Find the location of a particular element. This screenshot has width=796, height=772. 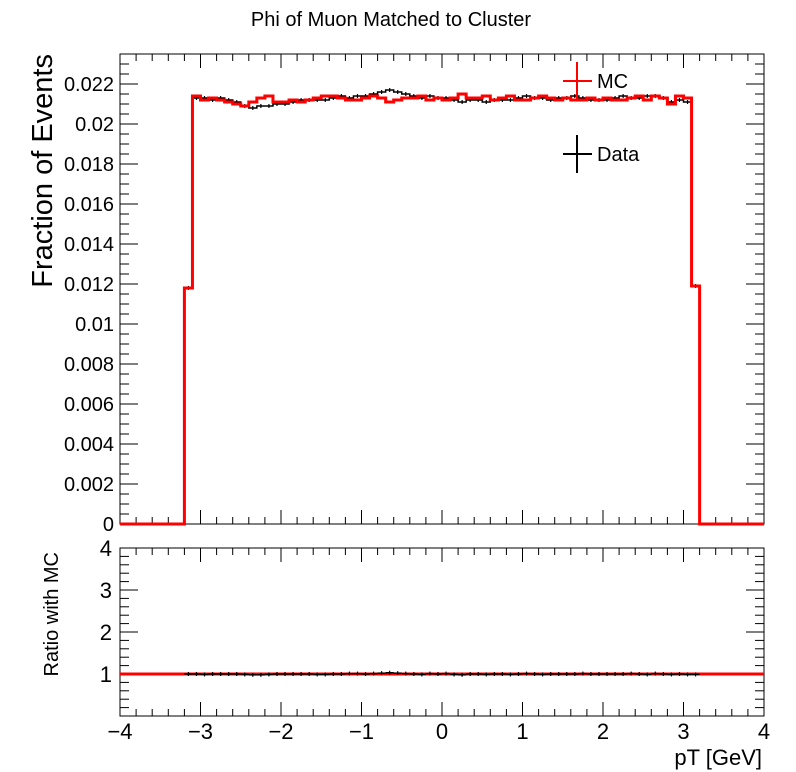

top-y-tick-label: 0.014 is located at coordinates (89, 245).